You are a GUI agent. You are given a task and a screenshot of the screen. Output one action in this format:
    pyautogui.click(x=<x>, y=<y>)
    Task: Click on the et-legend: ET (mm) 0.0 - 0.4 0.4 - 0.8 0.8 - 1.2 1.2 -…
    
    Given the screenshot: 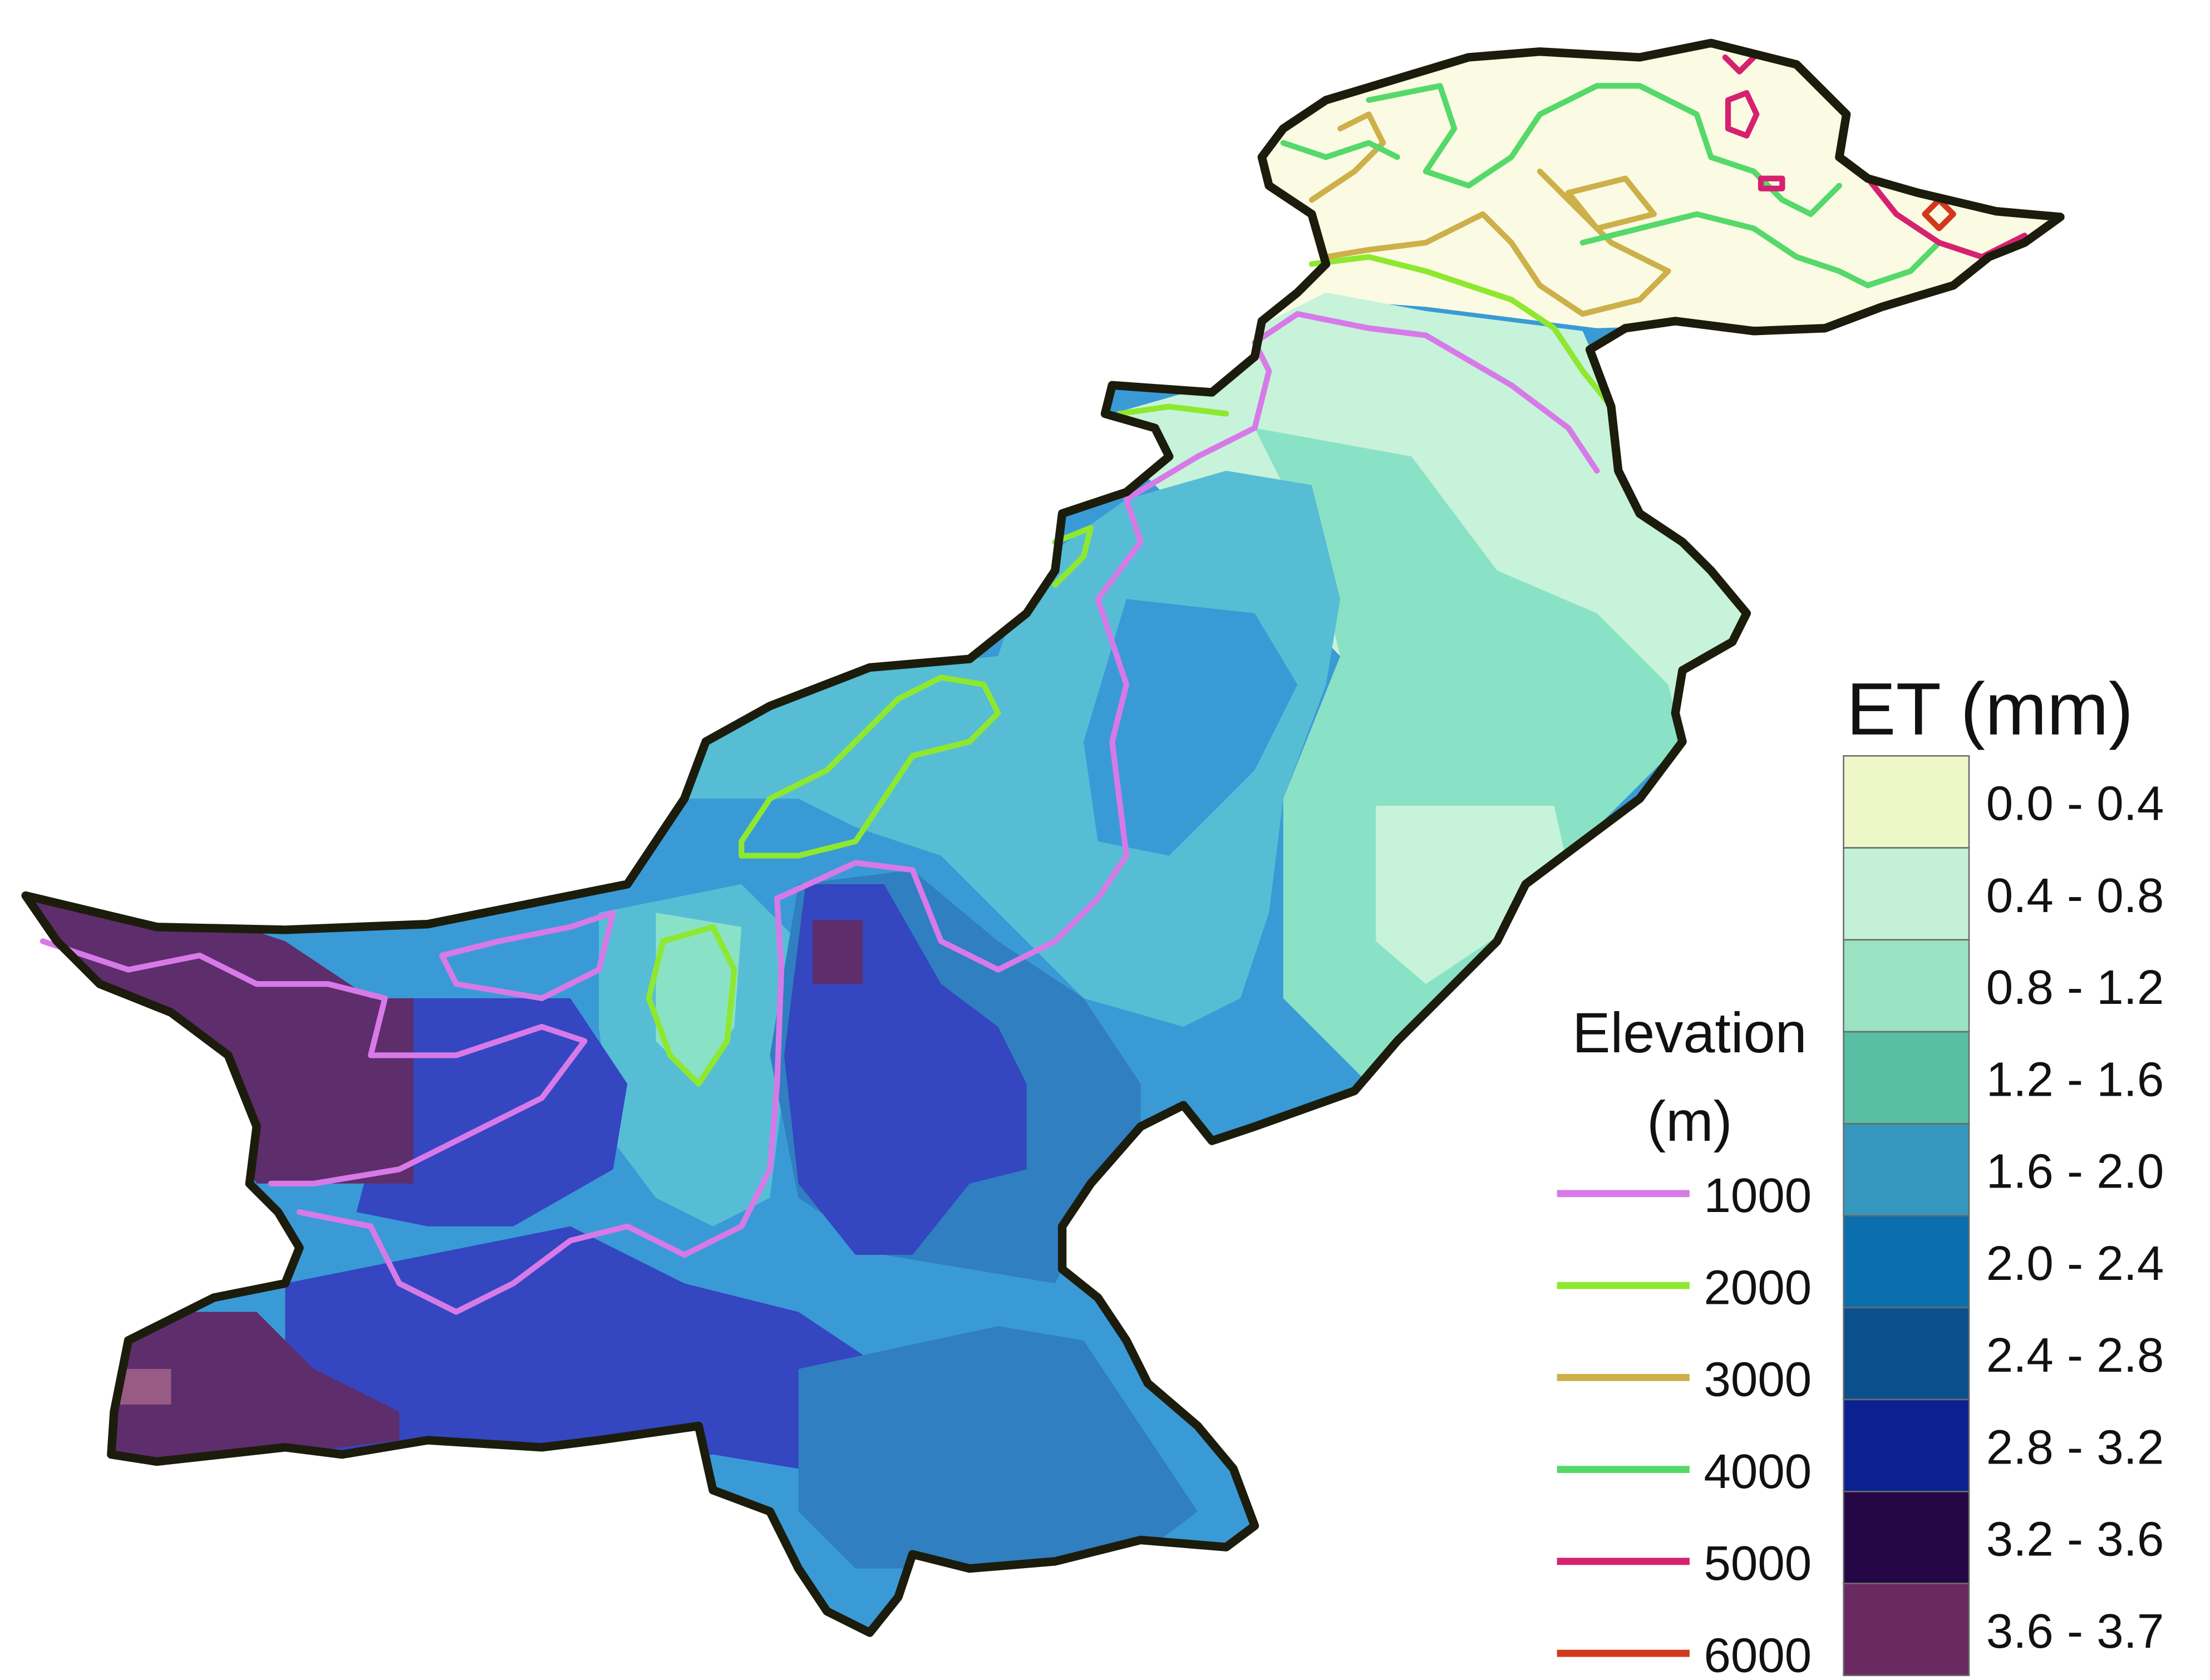 What is the action you would take?
    pyautogui.click(x=2003, y=1172)
    